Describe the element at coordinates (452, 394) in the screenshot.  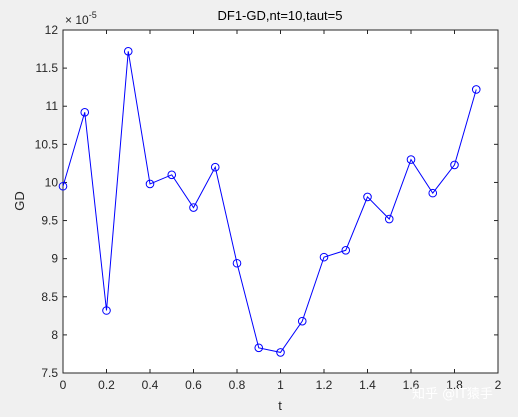
I see `watermark: 知乎 @IT猿手` at that location.